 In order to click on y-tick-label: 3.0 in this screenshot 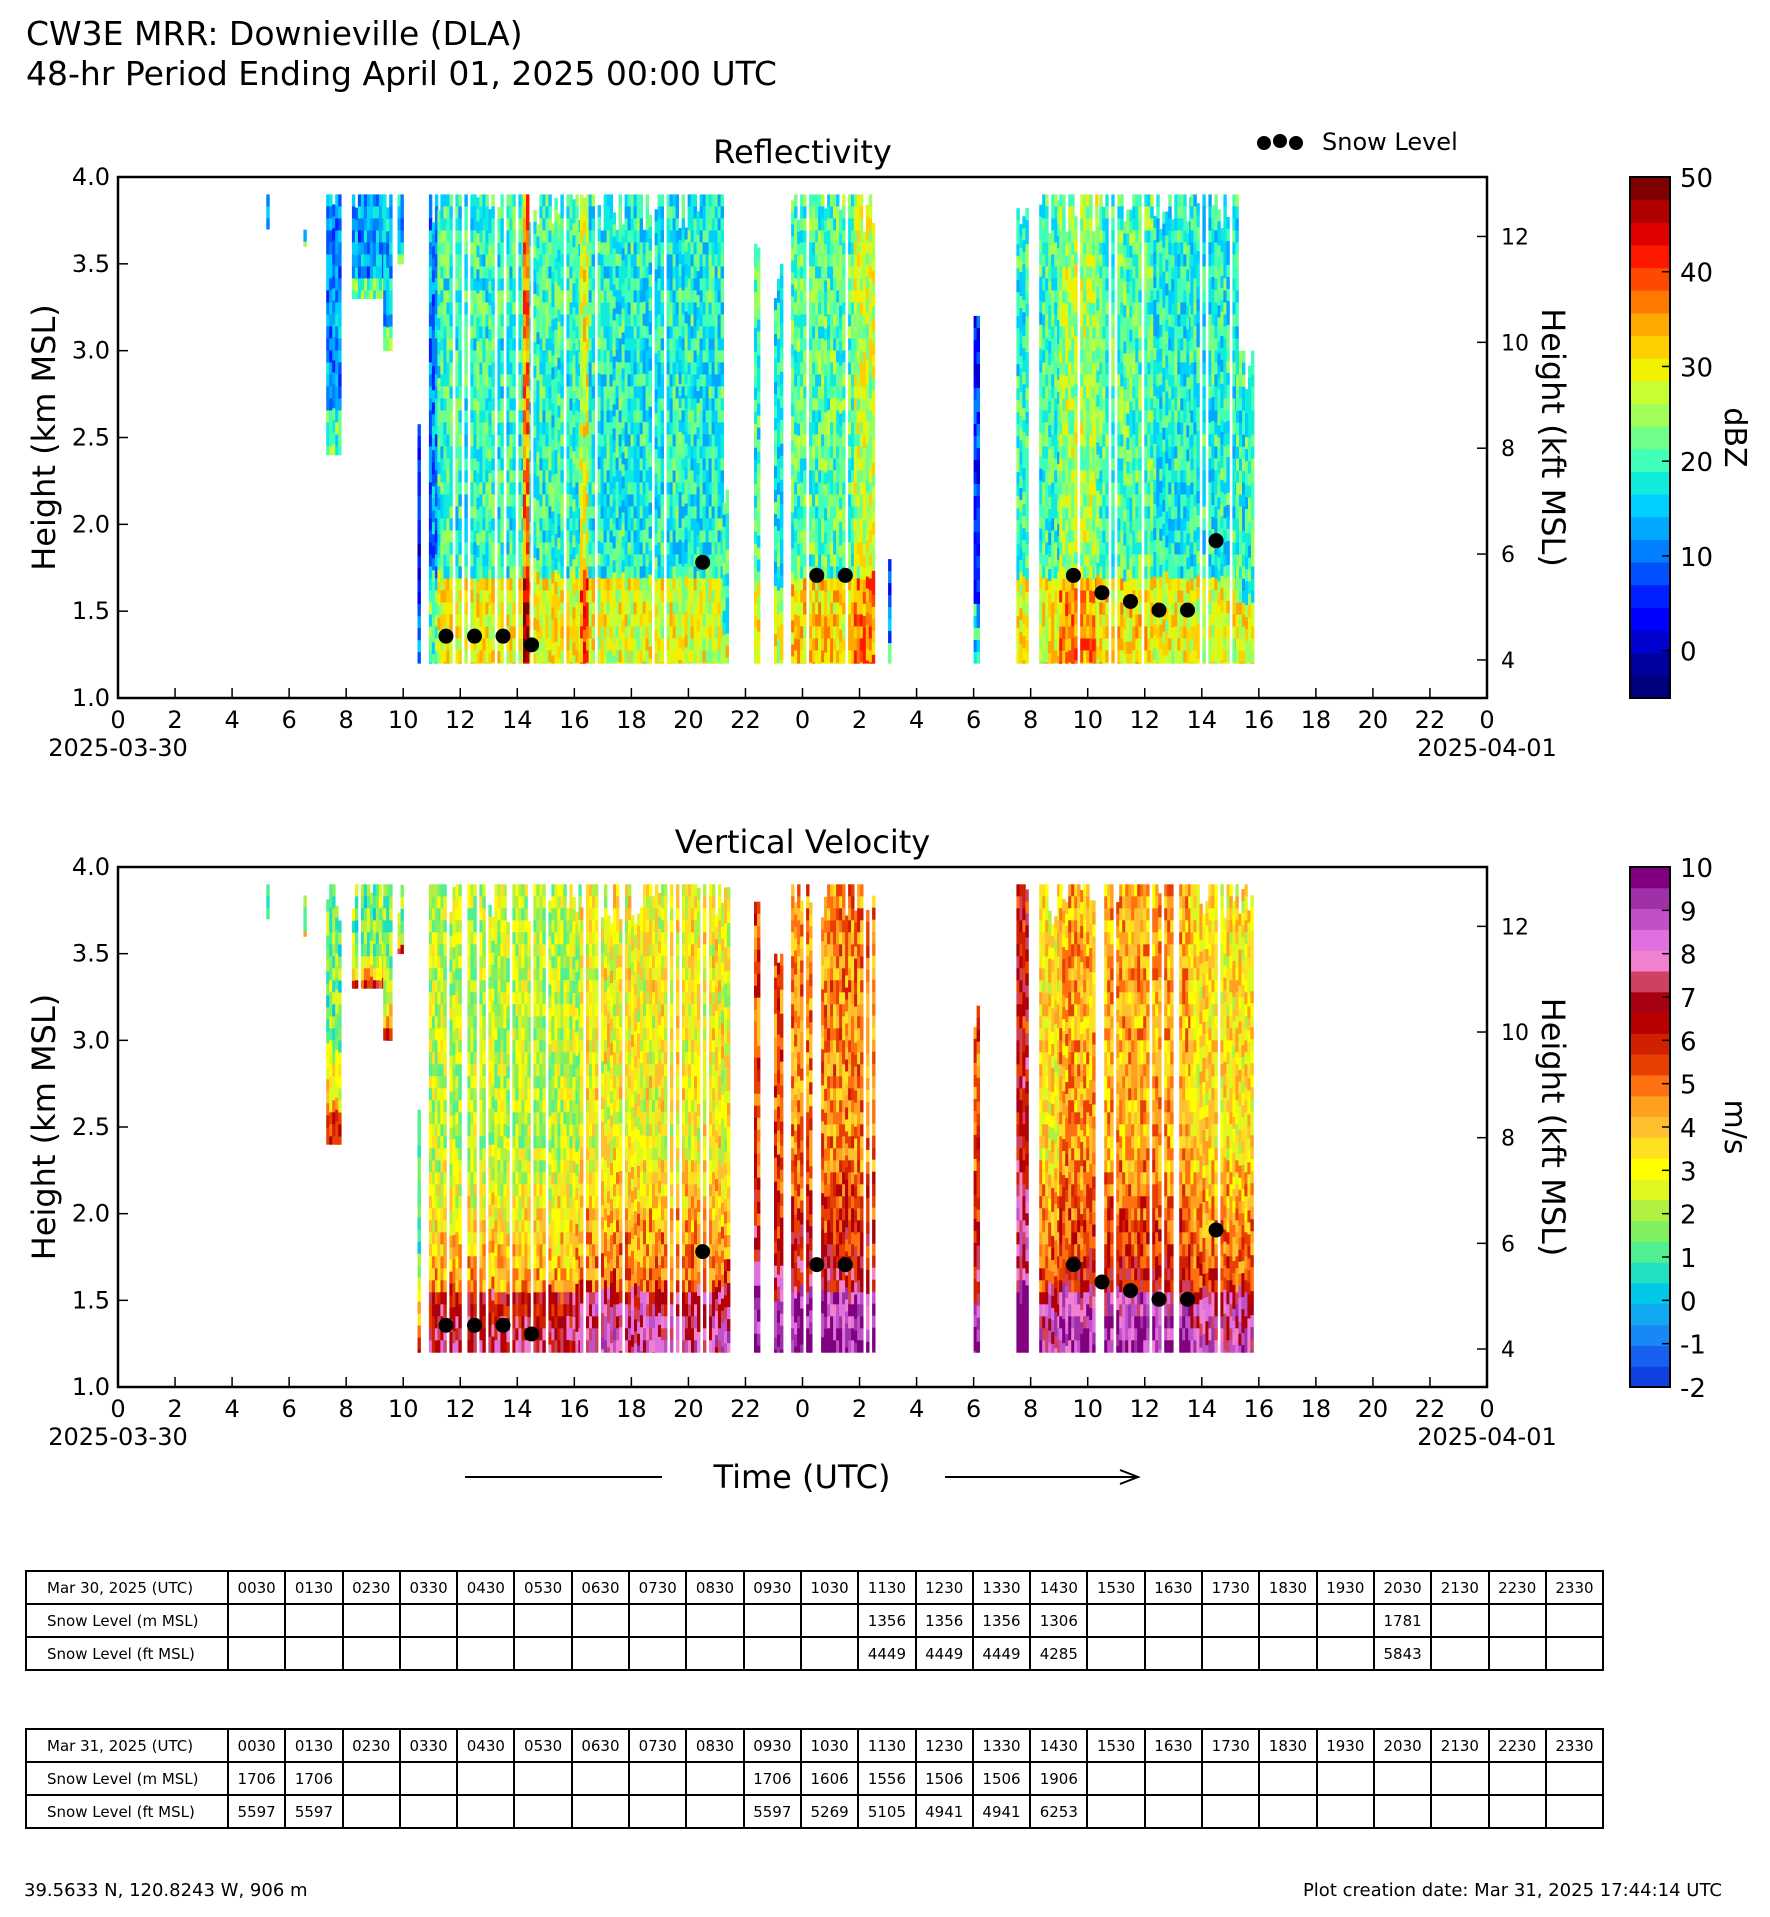, I will do `click(91, 351)`.